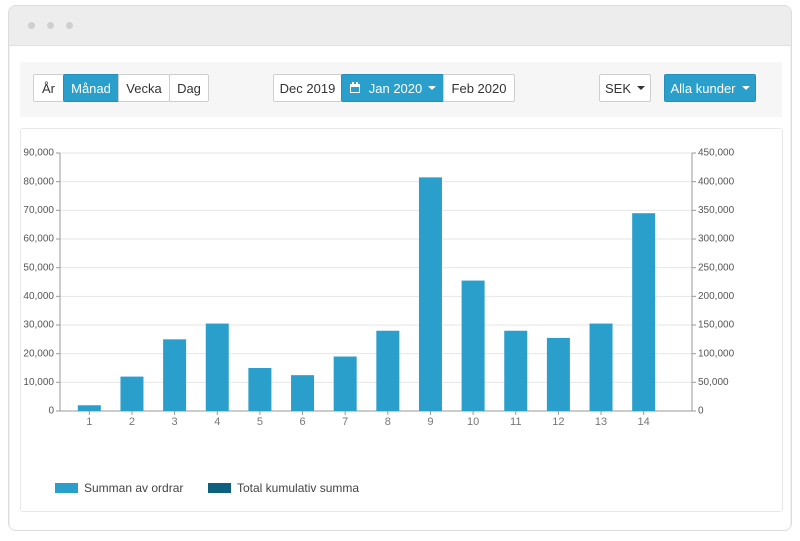 This screenshot has height=541, width=800. What do you see at coordinates (716, 153) in the screenshot?
I see `y2-tick-label: 450,000` at bounding box center [716, 153].